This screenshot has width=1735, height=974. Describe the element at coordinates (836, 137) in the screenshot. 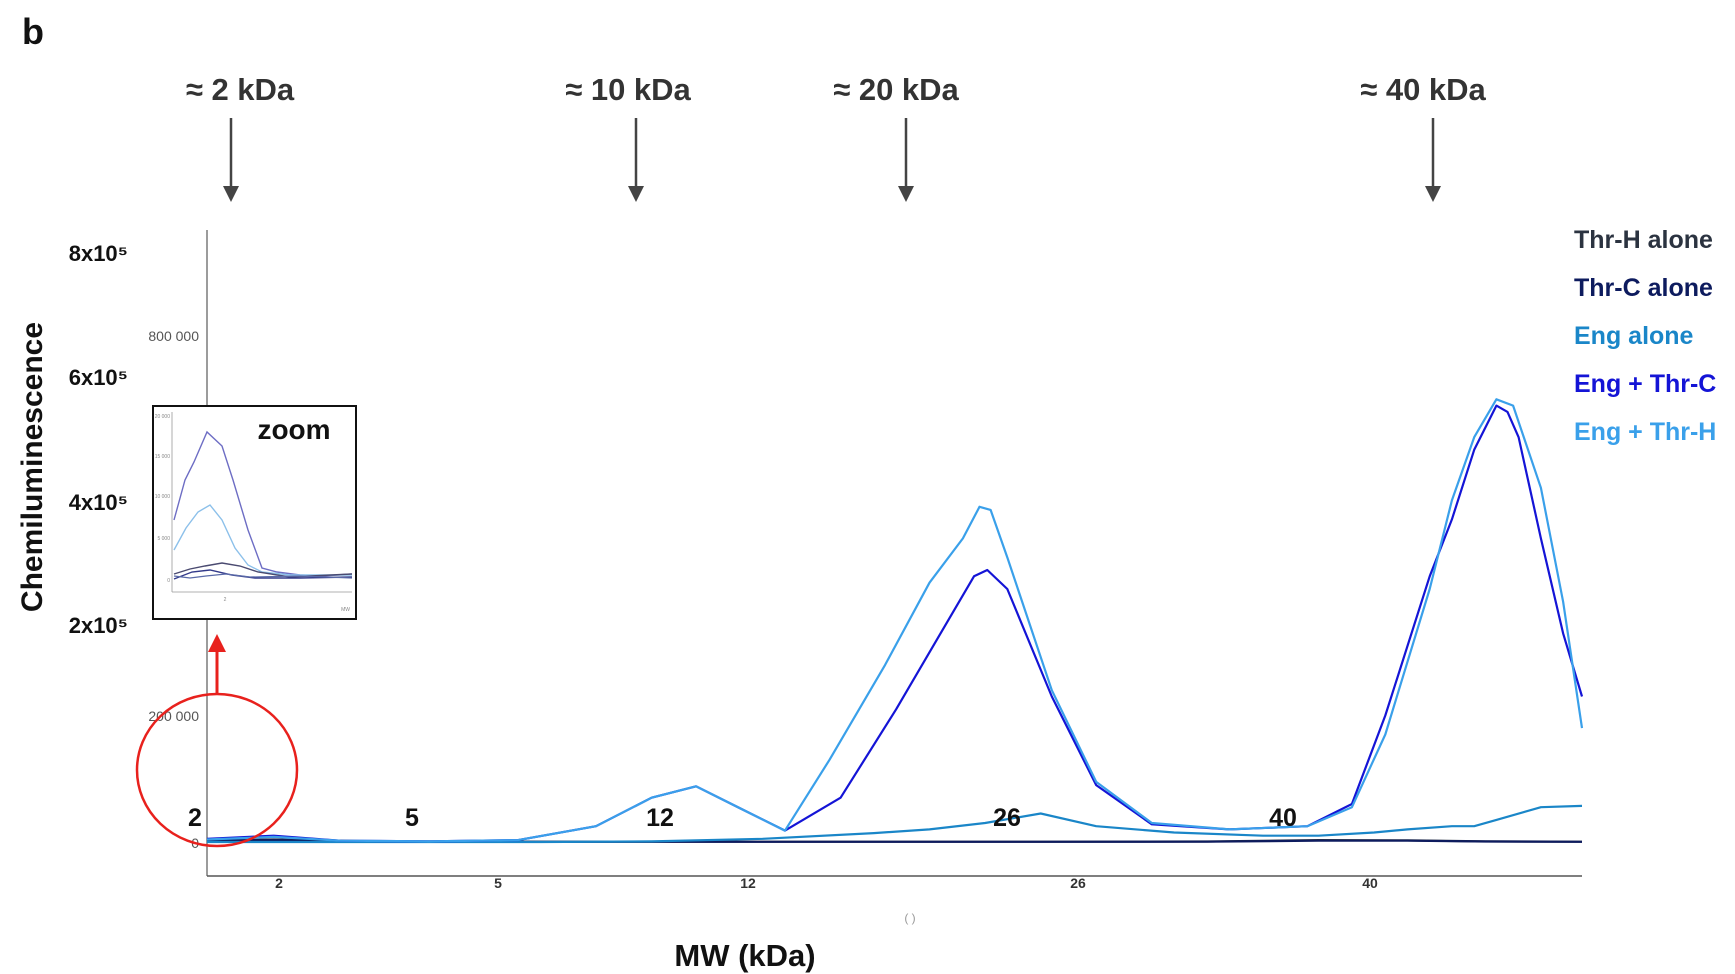

I see `mw-markers: ≈ 2 kDa ≈ 10 kDa ≈ 20 kDa ≈ 40 kDa` at that location.